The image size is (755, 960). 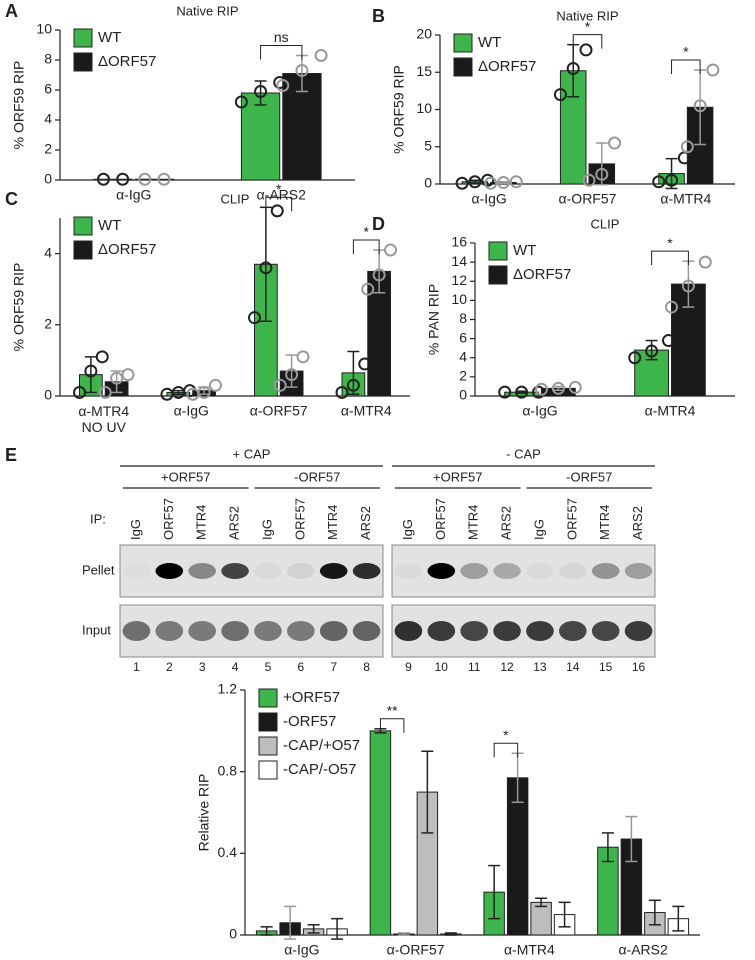 I want to click on panel-label: C, so click(x=11, y=199).